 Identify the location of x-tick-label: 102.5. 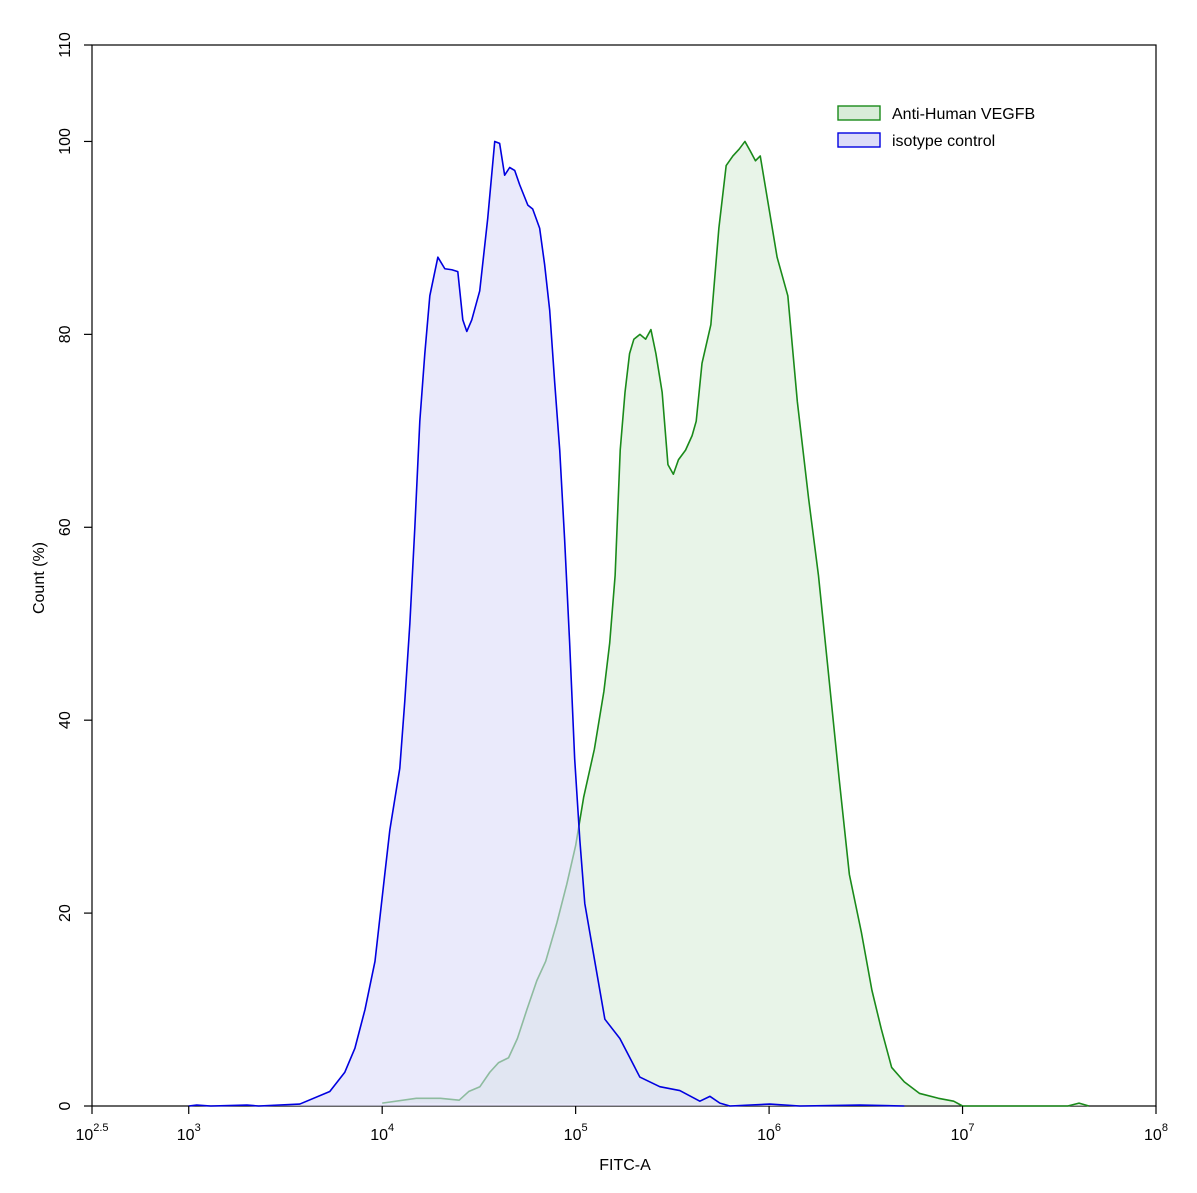
(91, 1133).